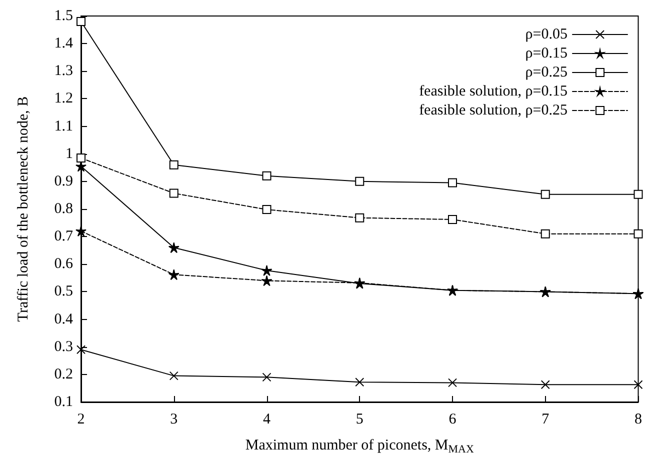 The height and width of the screenshot is (468, 653). I want to click on y-tick-label: 0.2, so click(63, 374).